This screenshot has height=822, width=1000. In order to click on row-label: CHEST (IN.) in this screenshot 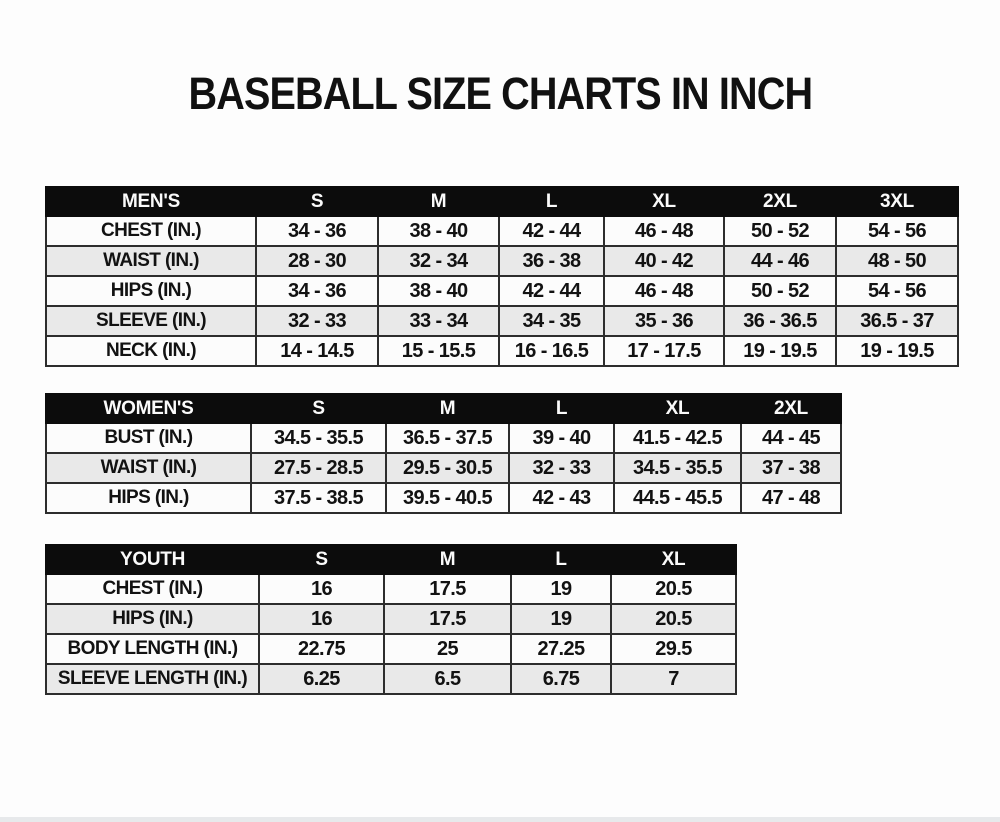, I will do `click(151, 231)`.